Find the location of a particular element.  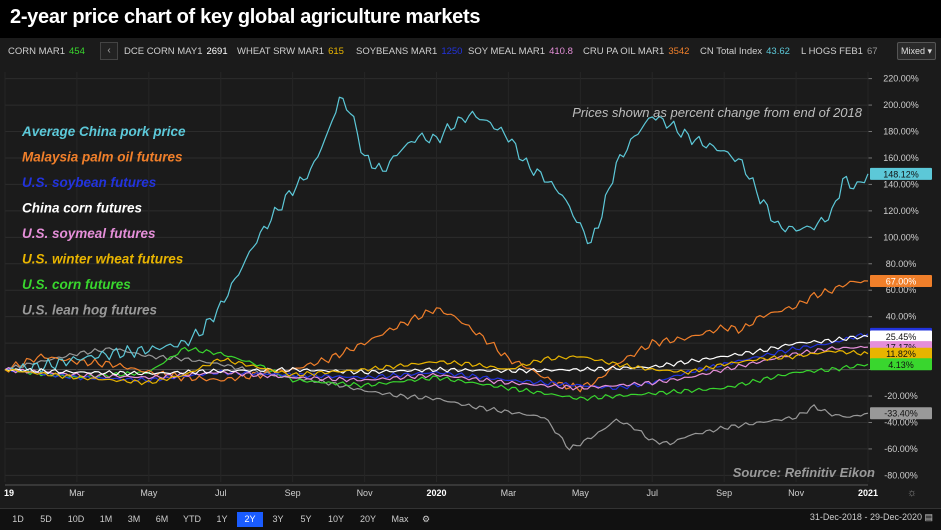

series-legend-label: China corn futures is located at coordinates (82, 208).